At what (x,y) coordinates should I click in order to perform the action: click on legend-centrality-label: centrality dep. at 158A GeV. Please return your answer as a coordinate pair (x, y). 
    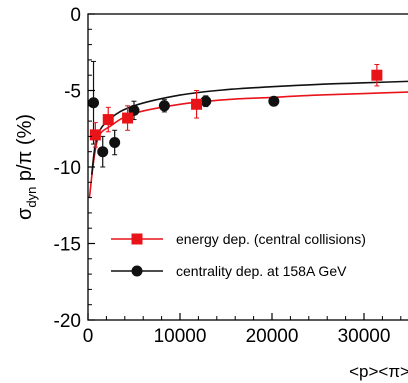
    Looking at the image, I should click on (261, 271).